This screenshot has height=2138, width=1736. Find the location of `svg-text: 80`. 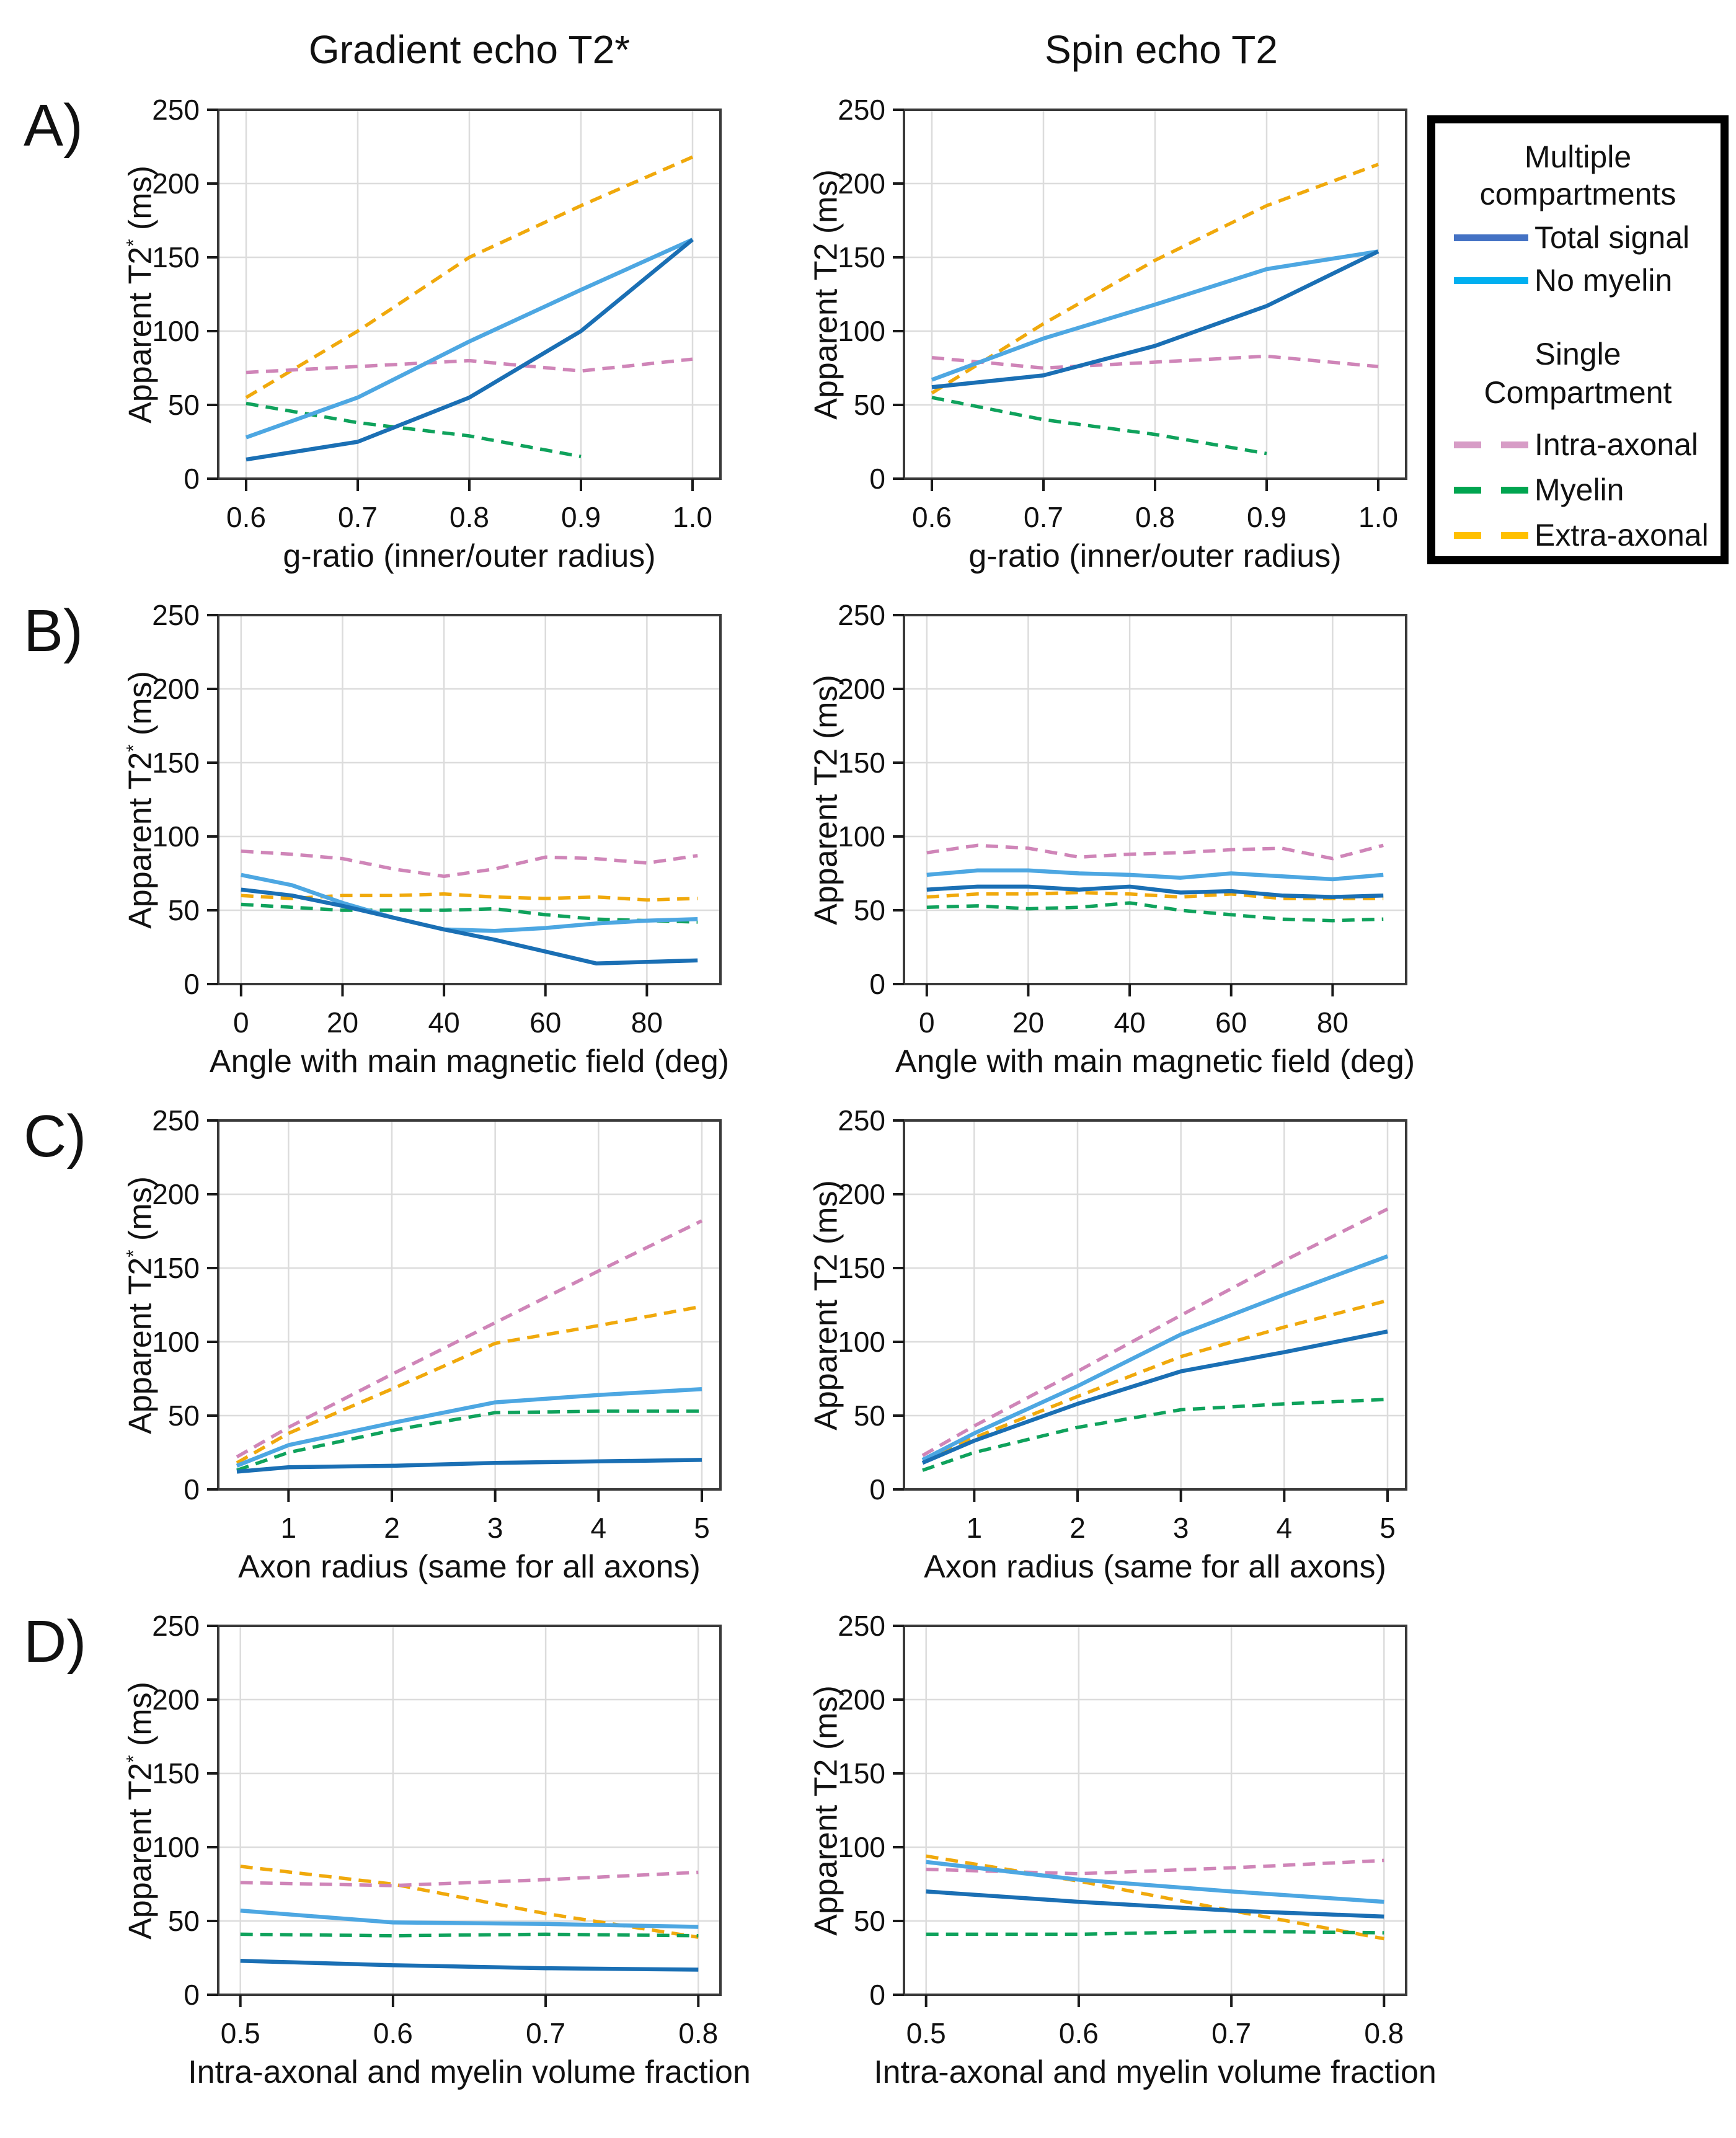

svg-text: 80 is located at coordinates (1332, 1022).